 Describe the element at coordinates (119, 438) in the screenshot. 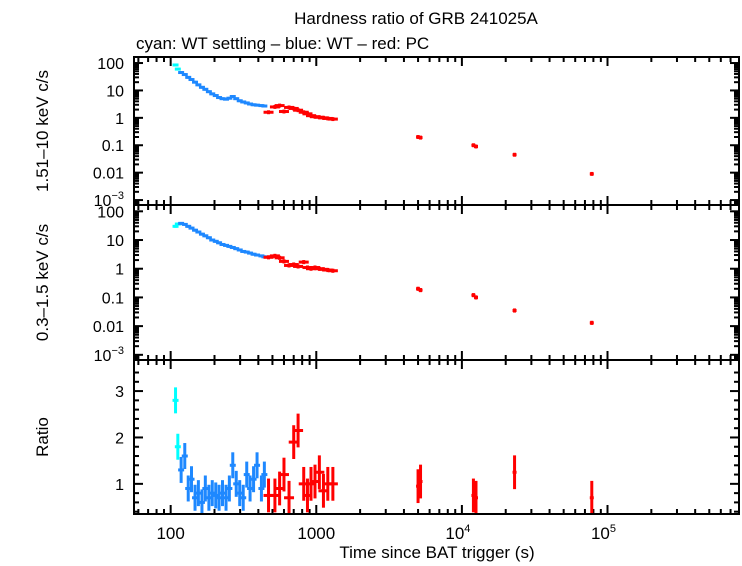

I see `y-tick-label: 2` at that location.